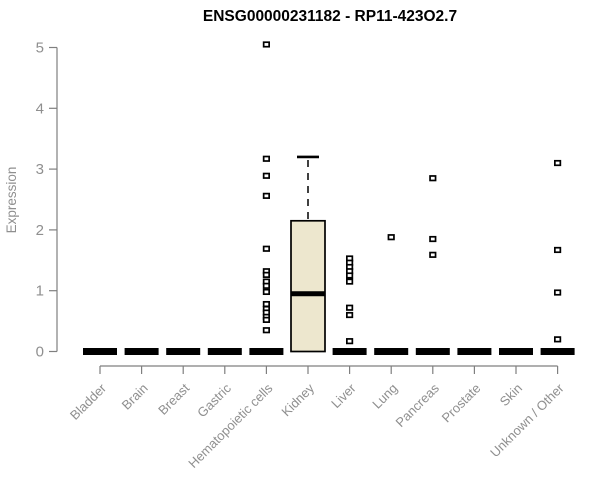  I want to click on x-tick-label: Prostate, so click(461, 403).